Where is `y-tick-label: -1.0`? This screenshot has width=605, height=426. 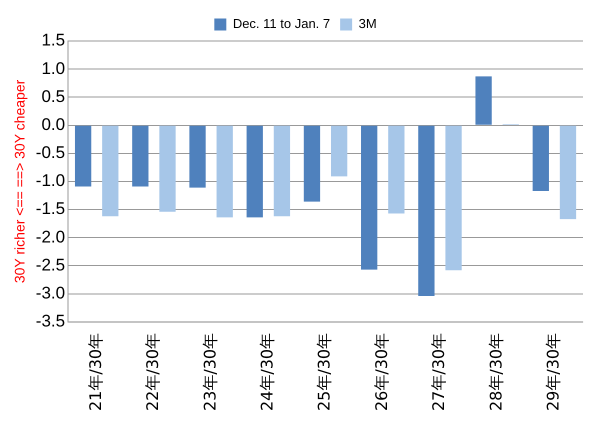 y-tick-label: -1.0 is located at coordinates (51, 180).